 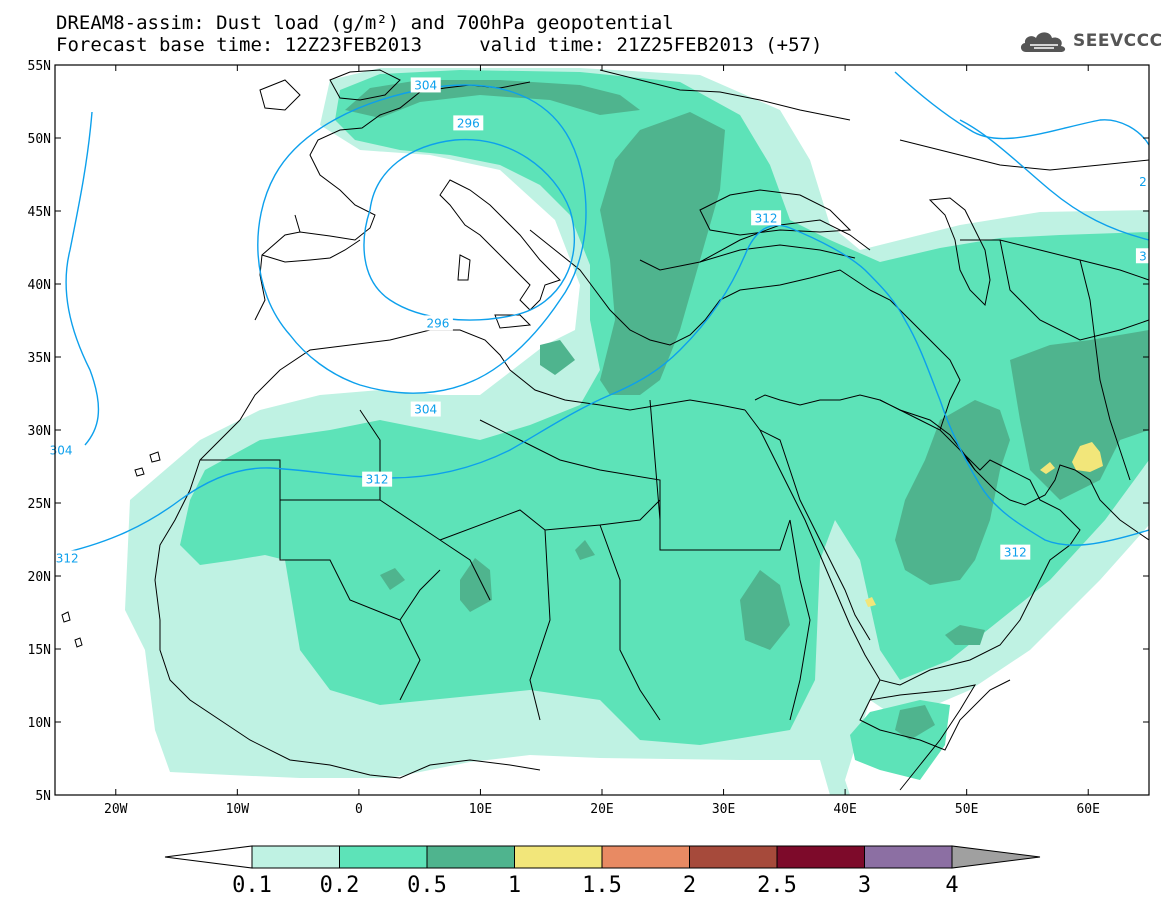 What do you see at coordinates (864, 885) in the screenshot?
I see `colorbar-level-label: 3` at bounding box center [864, 885].